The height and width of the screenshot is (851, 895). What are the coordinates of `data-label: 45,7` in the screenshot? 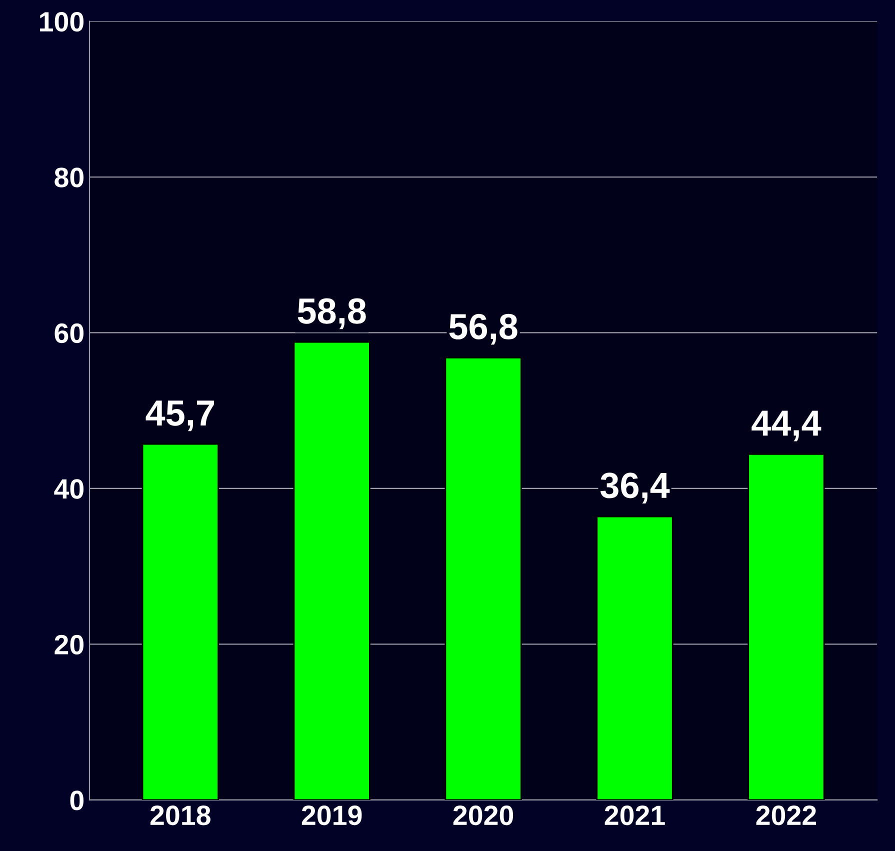 It's located at (180, 416).